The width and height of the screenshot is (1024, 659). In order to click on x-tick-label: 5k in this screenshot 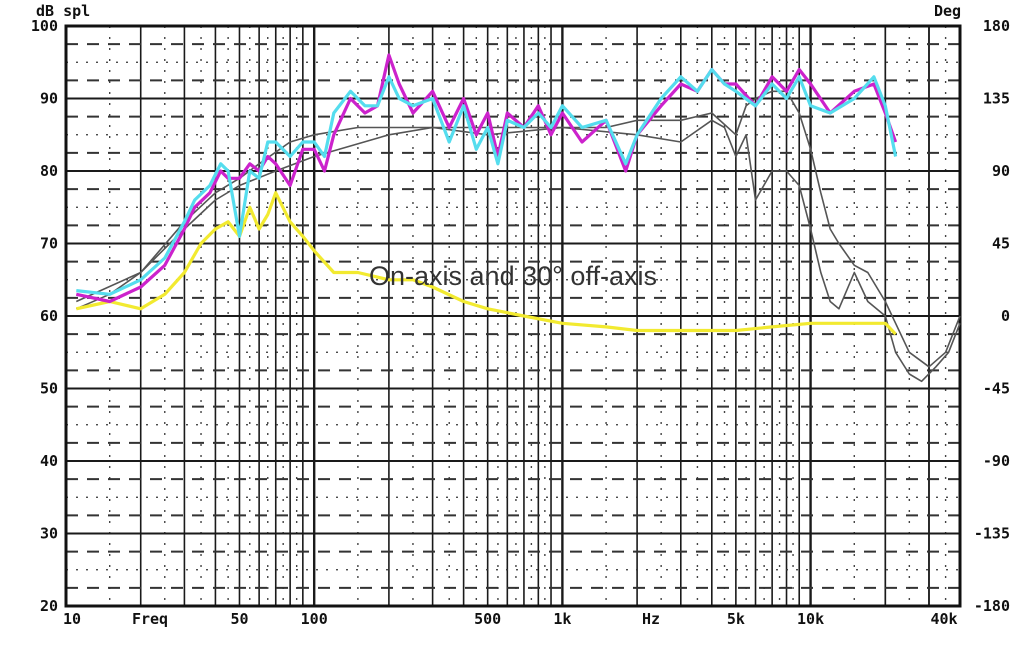, I will do `click(736, 619)`.